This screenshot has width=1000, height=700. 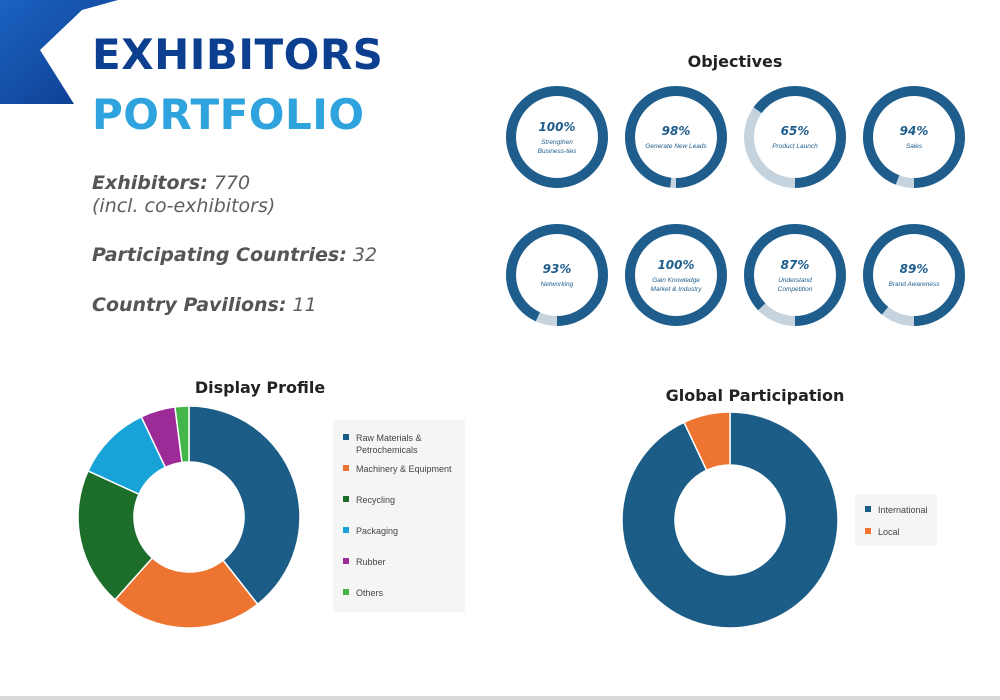 What do you see at coordinates (707, 441) in the screenshot?
I see `donut-slice-local` at bounding box center [707, 441].